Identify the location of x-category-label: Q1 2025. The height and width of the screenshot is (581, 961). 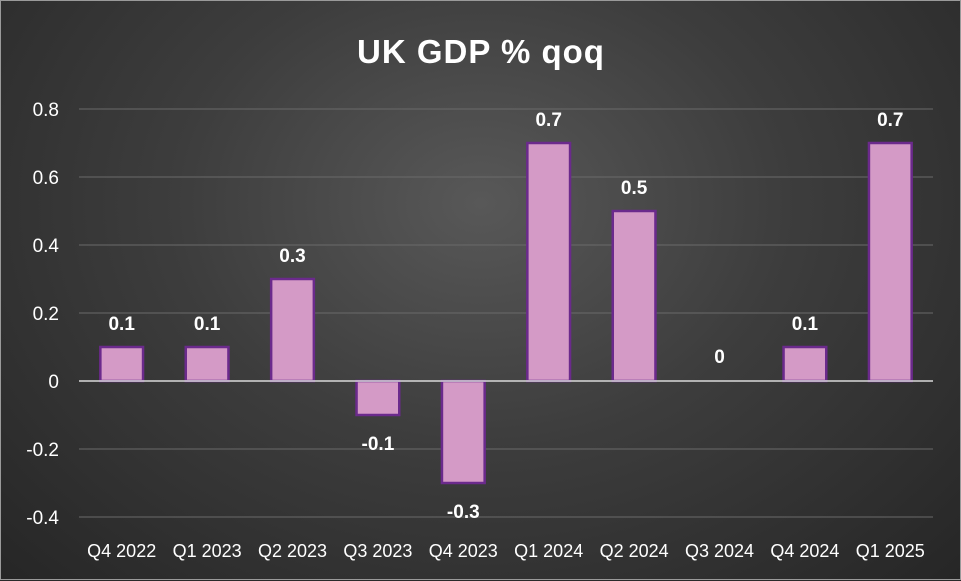
(890, 551).